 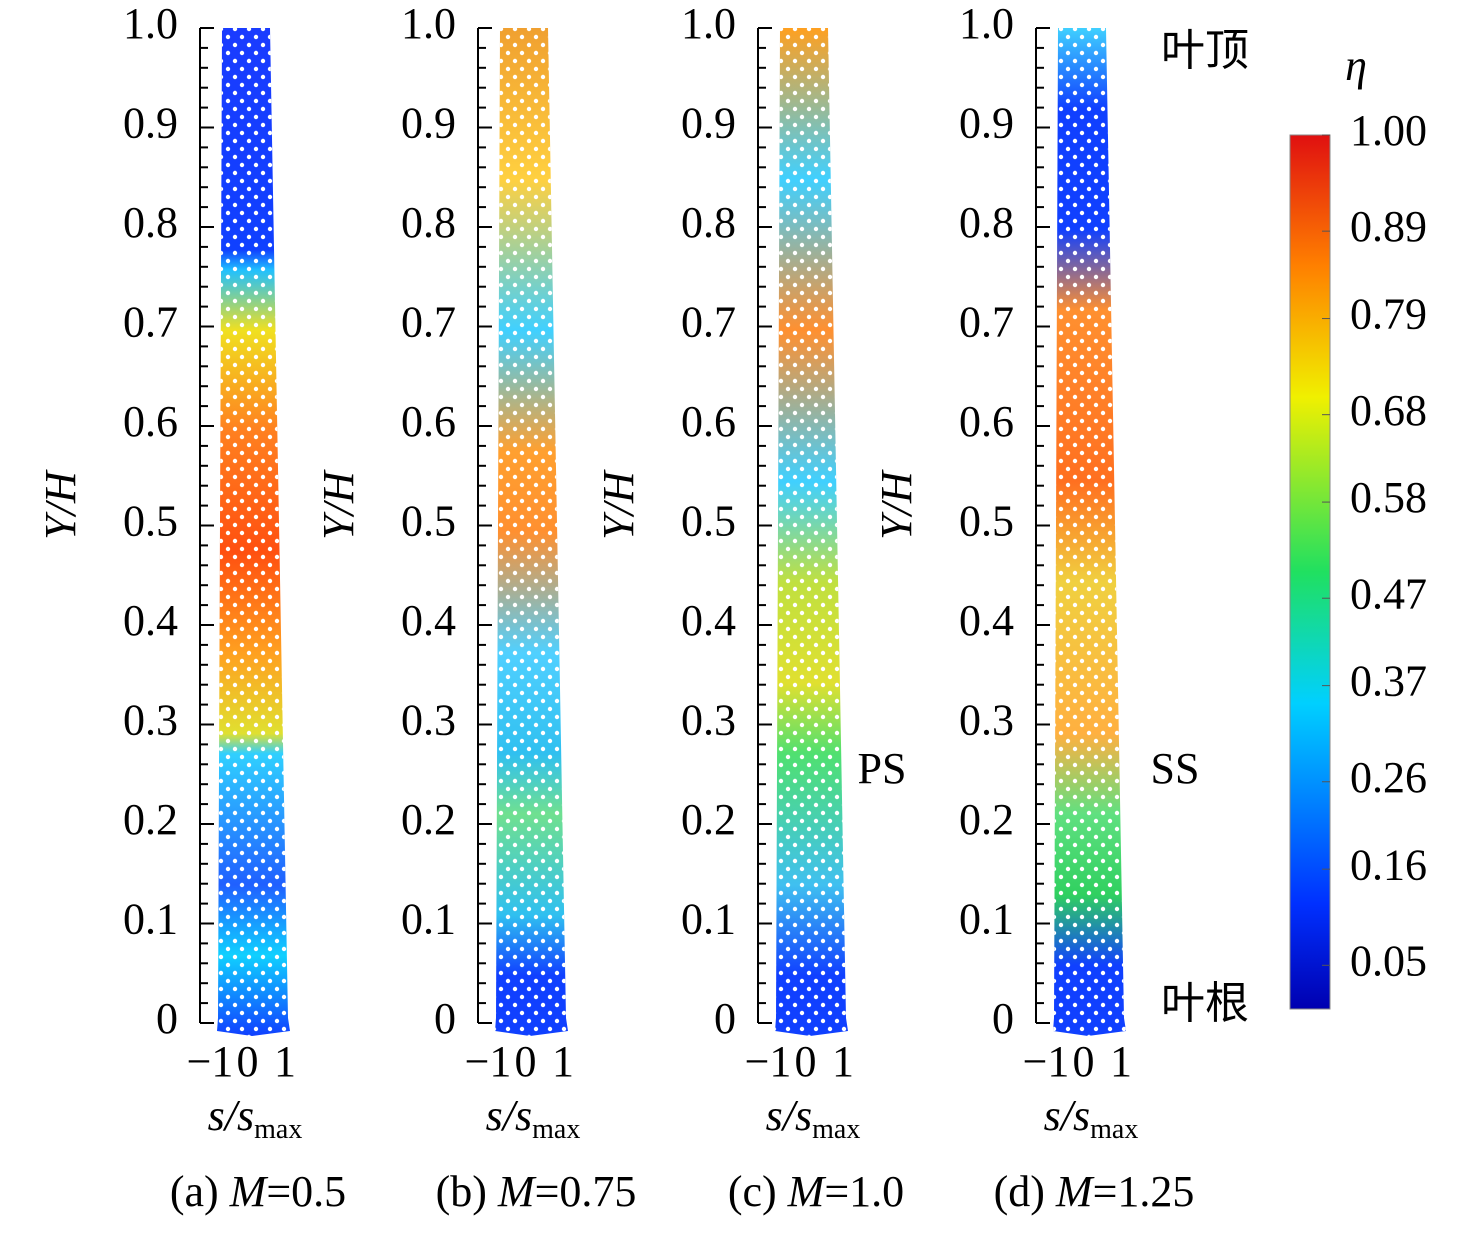 I want to click on colorbar-tick-label: 0.47, so click(x=1388, y=593).